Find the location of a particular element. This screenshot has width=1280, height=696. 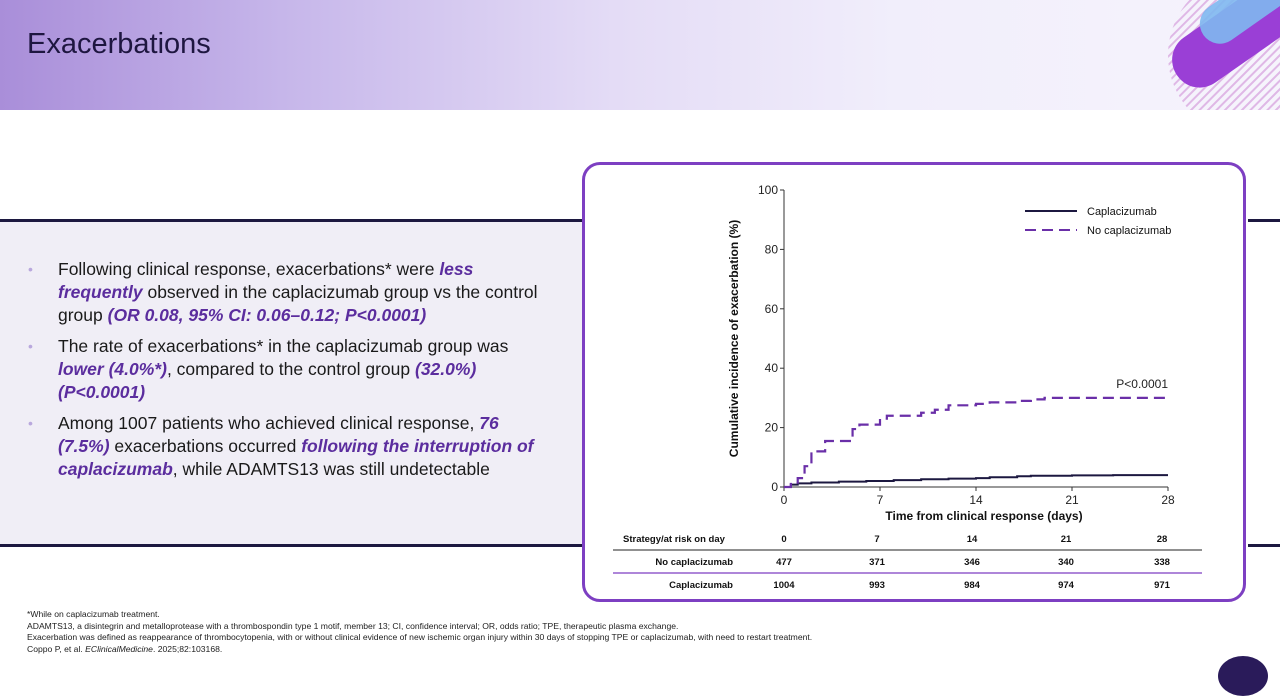

series-line-no-caplacizumab is located at coordinates (976, 442).